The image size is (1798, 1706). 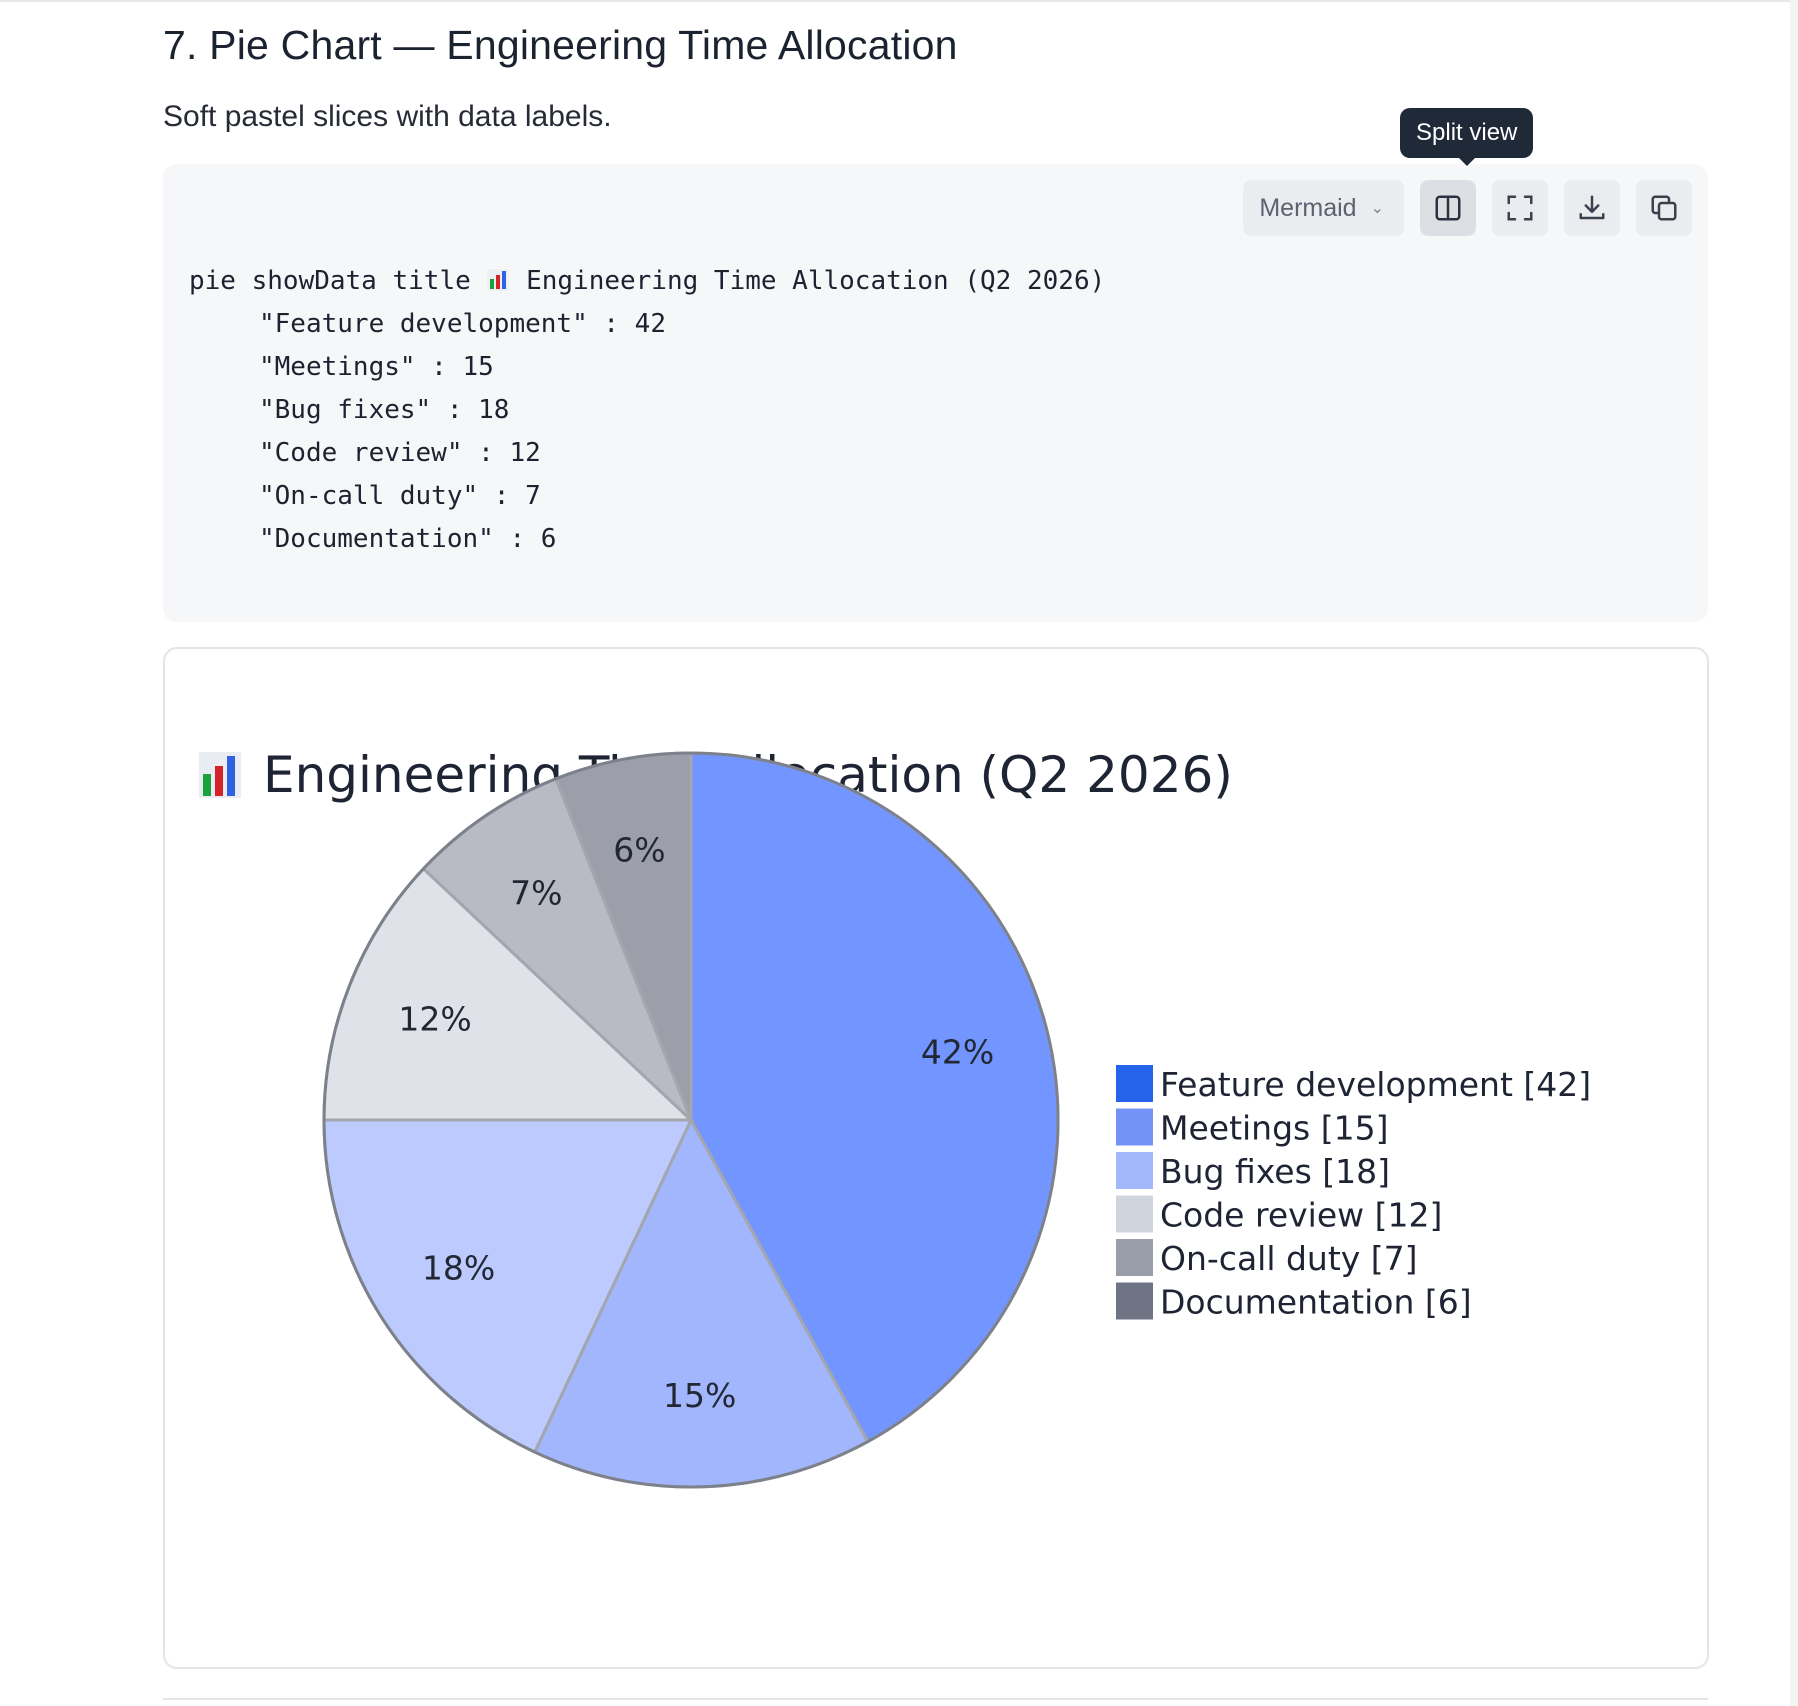 What do you see at coordinates (1467, 137) in the screenshot?
I see `split-view-tooltip: Split view` at bounding box center [1467, 137].